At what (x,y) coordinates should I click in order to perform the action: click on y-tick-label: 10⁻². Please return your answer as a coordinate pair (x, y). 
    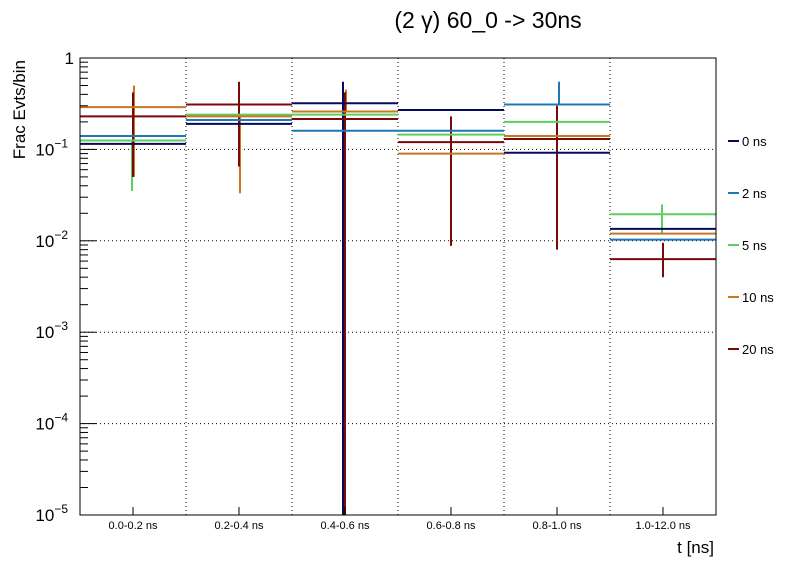
    Looking at the image, I should click on (51, 239).